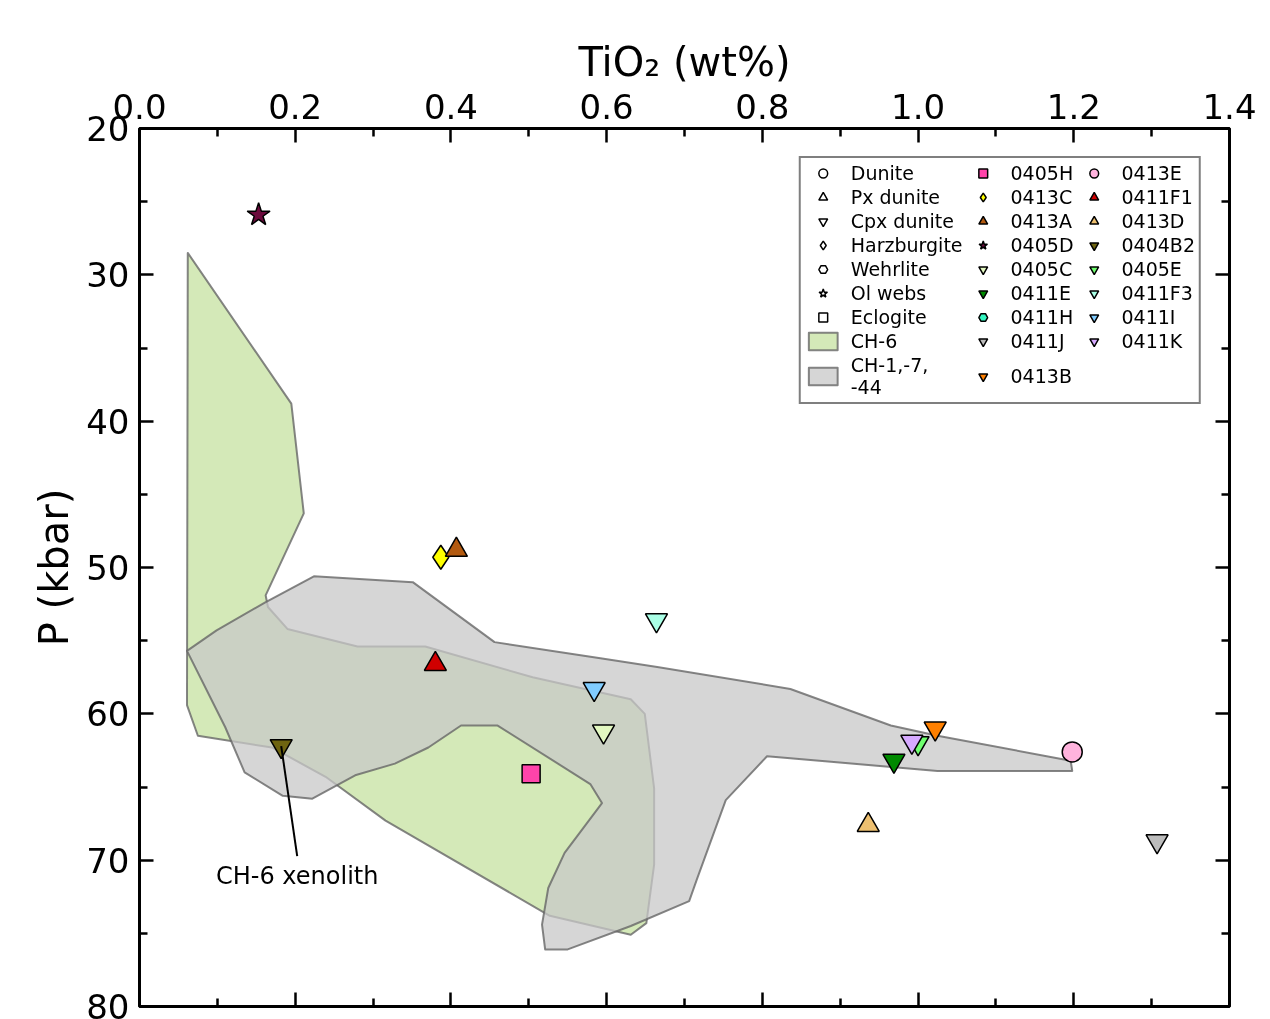 Image resolution: width=1270 pixels, height=1019 pixels. I want to click on x-tick-label: 1.4, so click(1229, 106).